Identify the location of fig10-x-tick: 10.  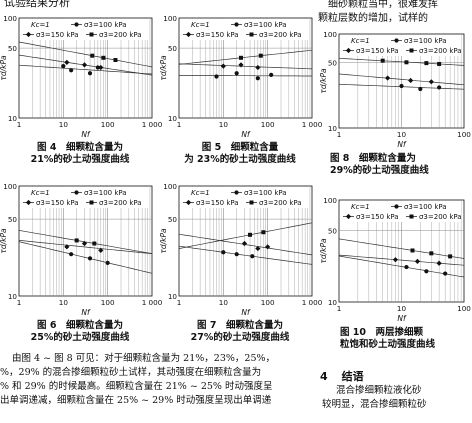
(402, 308).